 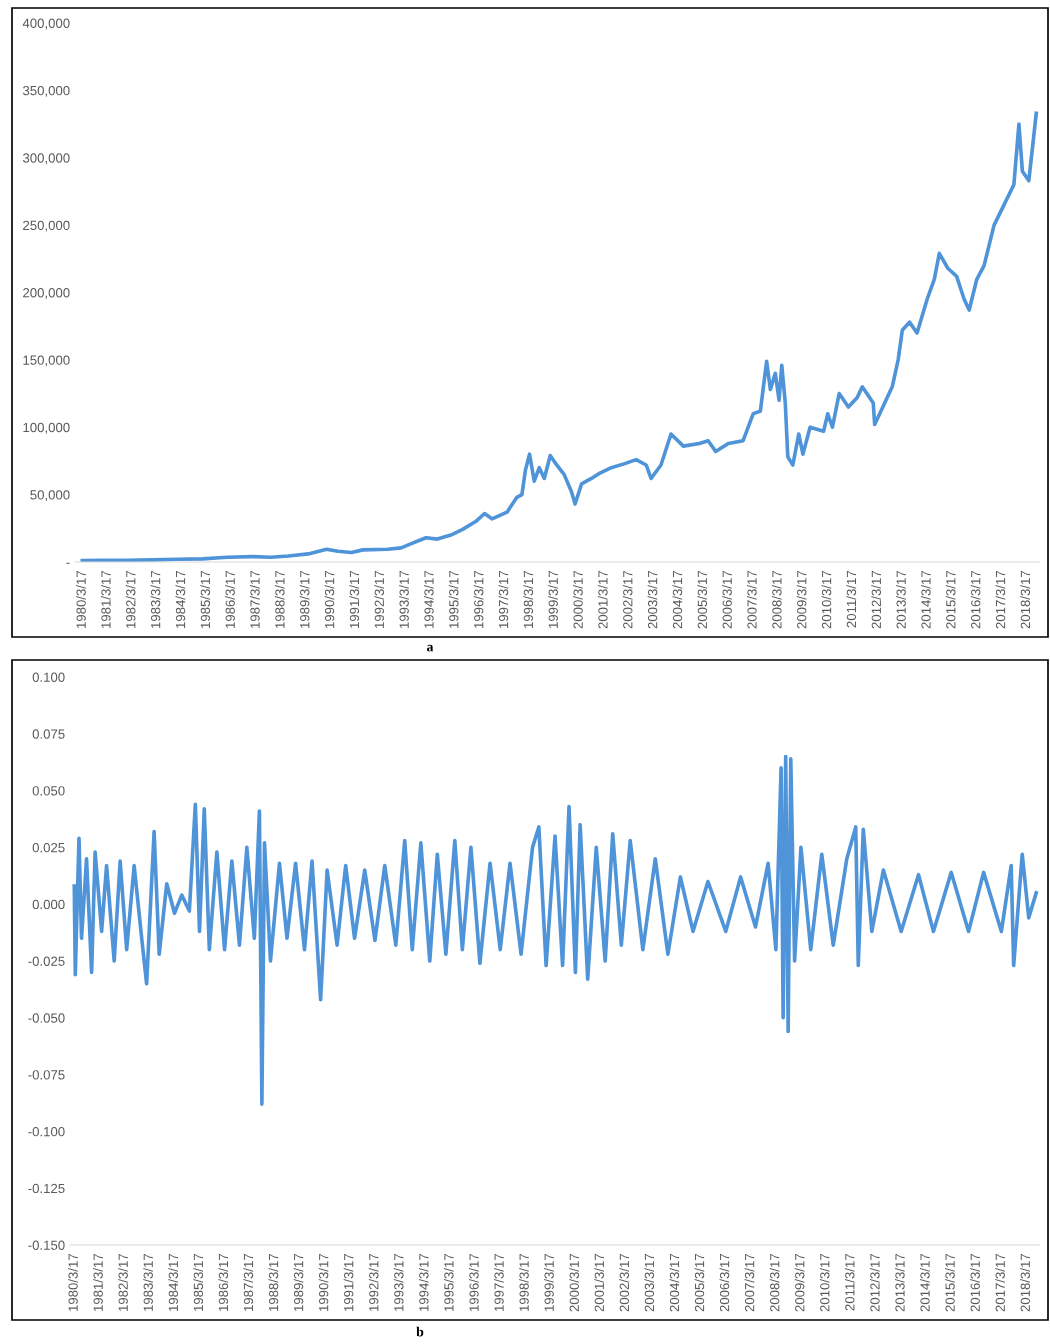 What do you see at coordinates (68, 563) in the screenshot?
I see `y-tick-label: -` at bounding box center [68, 563].